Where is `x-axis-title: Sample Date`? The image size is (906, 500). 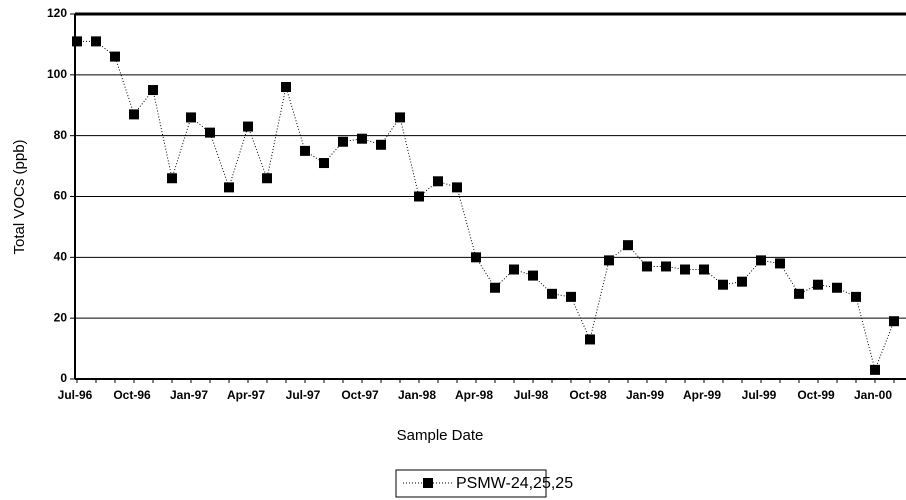 x-axis-title: Sample Date is located at coordinates (440, 435).